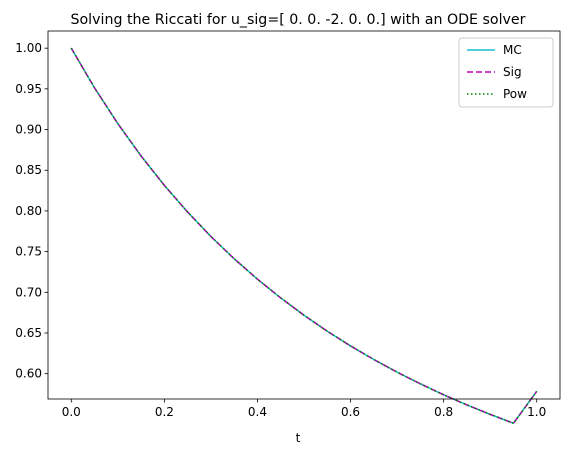 Image resolution: width=582 pixels, height=455 pixels. Describe the element at coordinates (28, 130) in the screenshot. I see `y-tick-label: 0.90` at that location.